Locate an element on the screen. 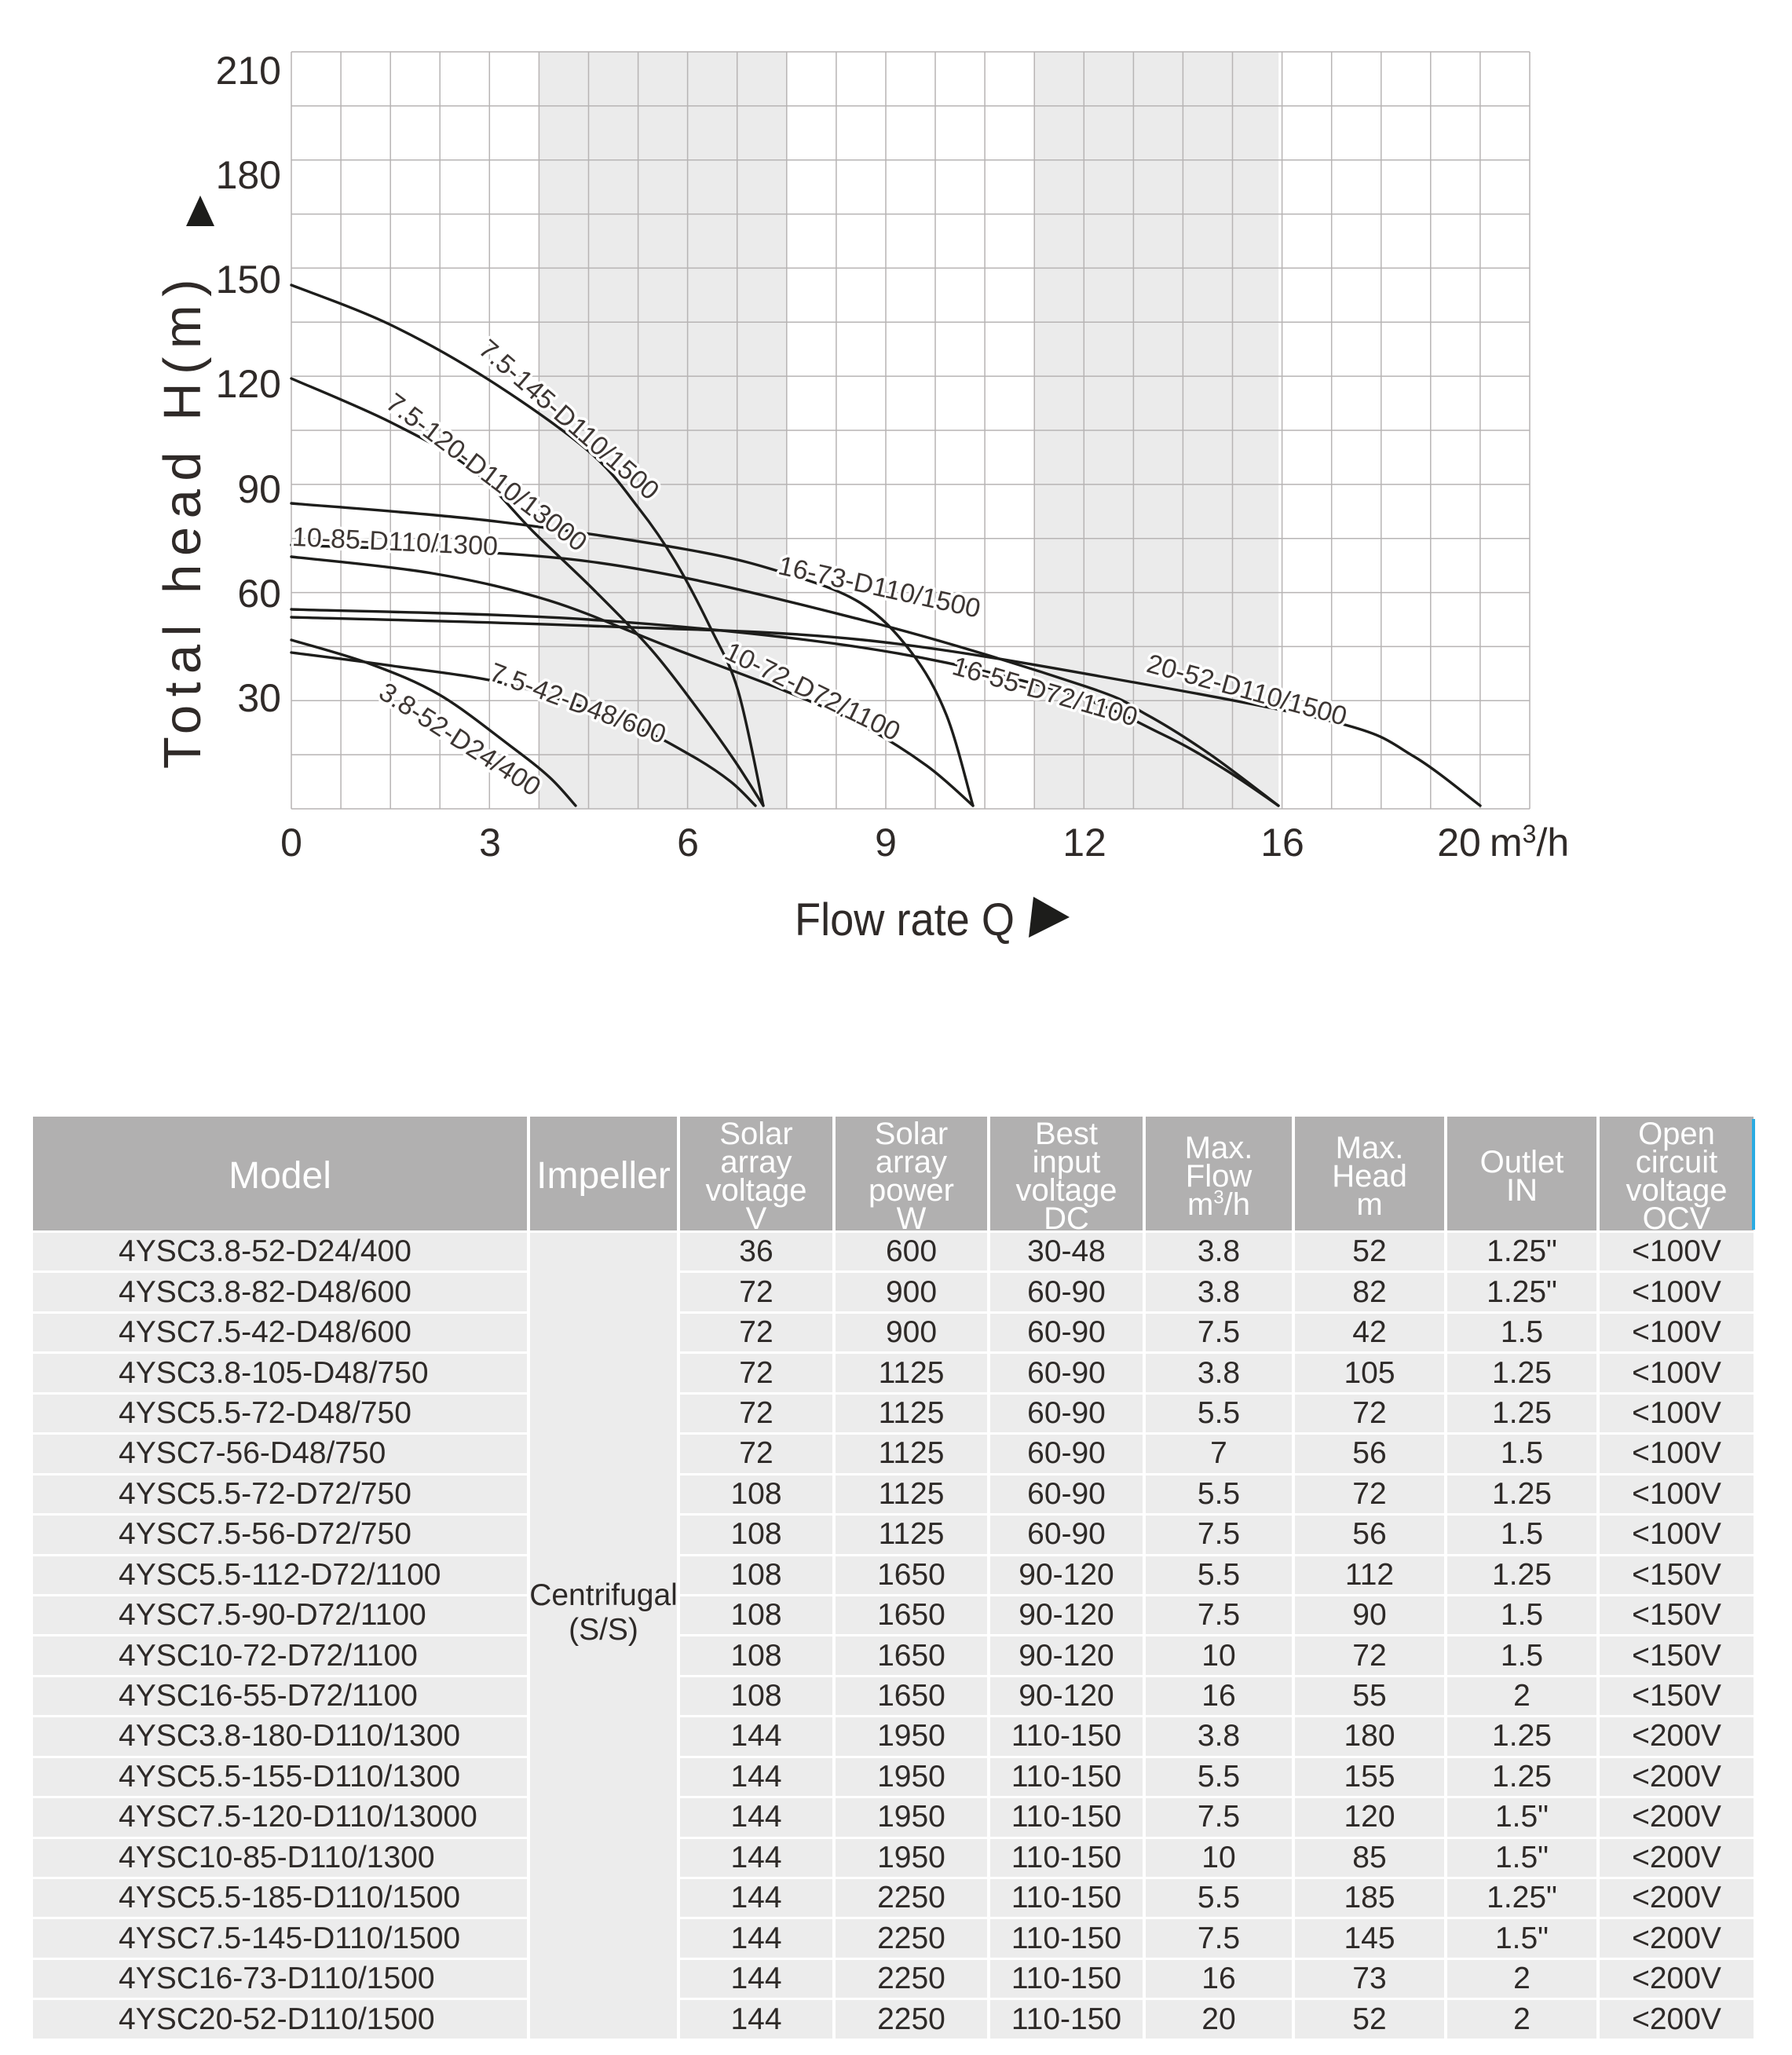 The image size is (1792, 2055). svg-text: 120 is located at coordinates (248, 384).